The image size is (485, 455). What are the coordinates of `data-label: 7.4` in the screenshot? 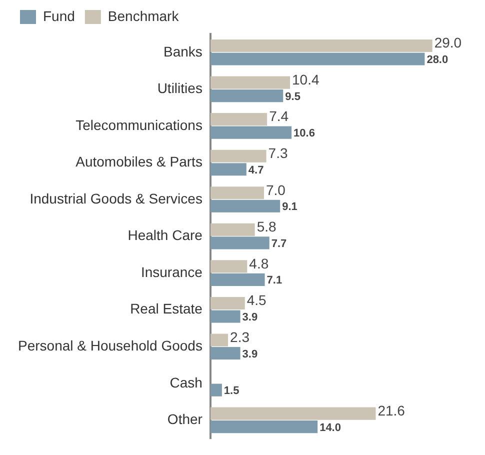 It's located at (279, 116).